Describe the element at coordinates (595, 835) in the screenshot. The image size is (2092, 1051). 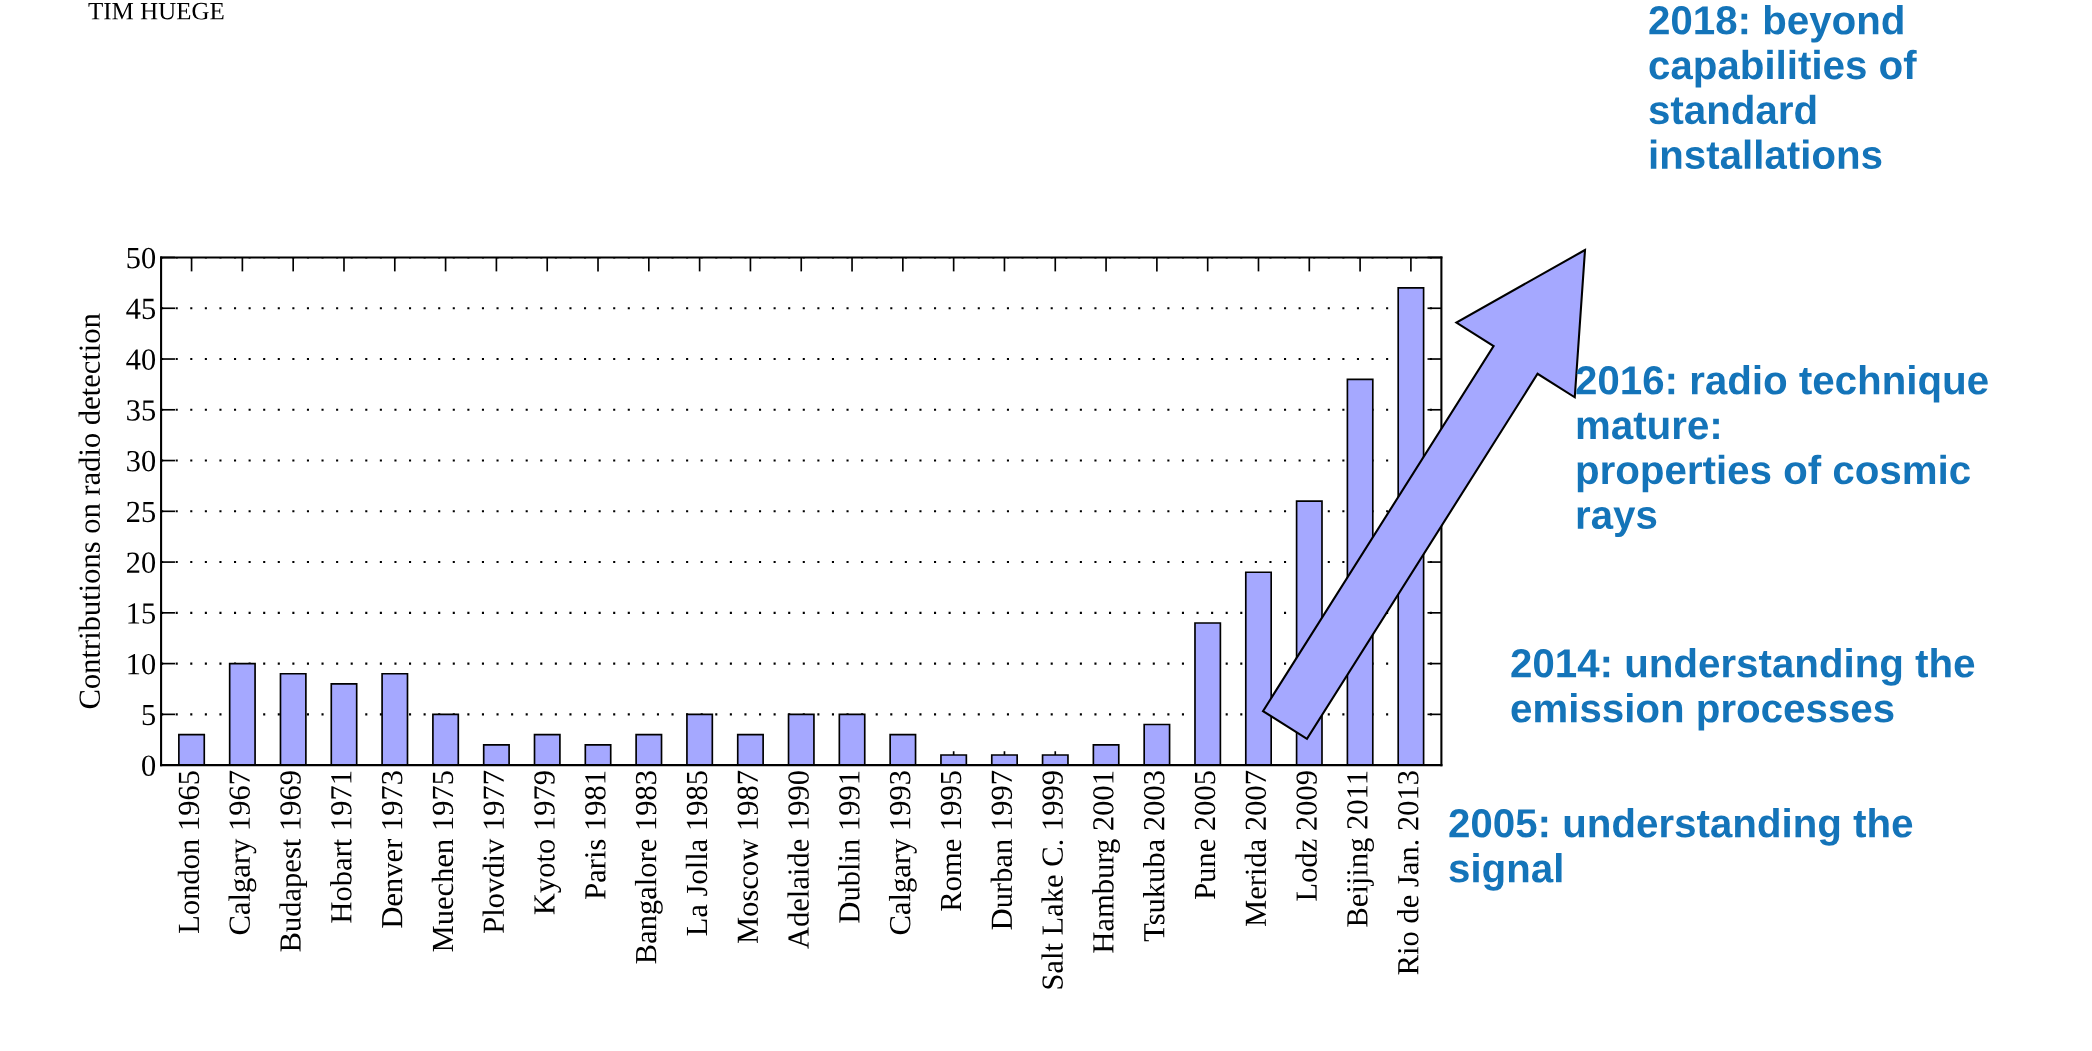
I see `x-tick-label: Paris 1981` at that location.